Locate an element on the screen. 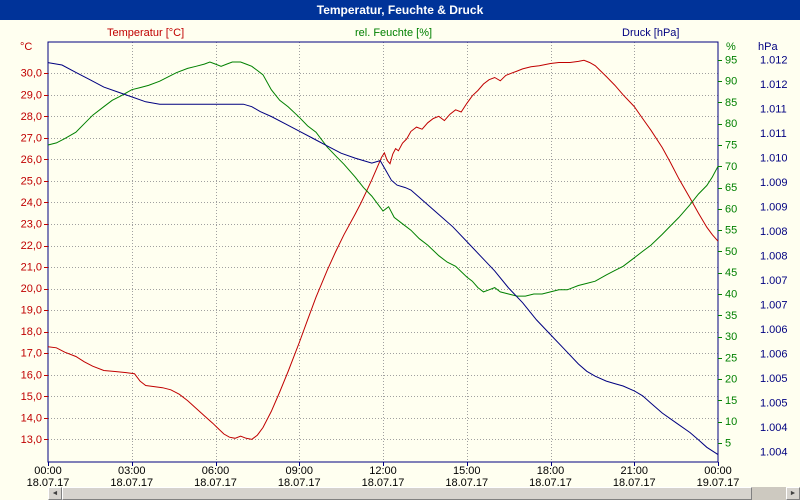 This screenshot has width=800, height=500. humidity-tick-label: 50 is located at coordinates (731, 252).